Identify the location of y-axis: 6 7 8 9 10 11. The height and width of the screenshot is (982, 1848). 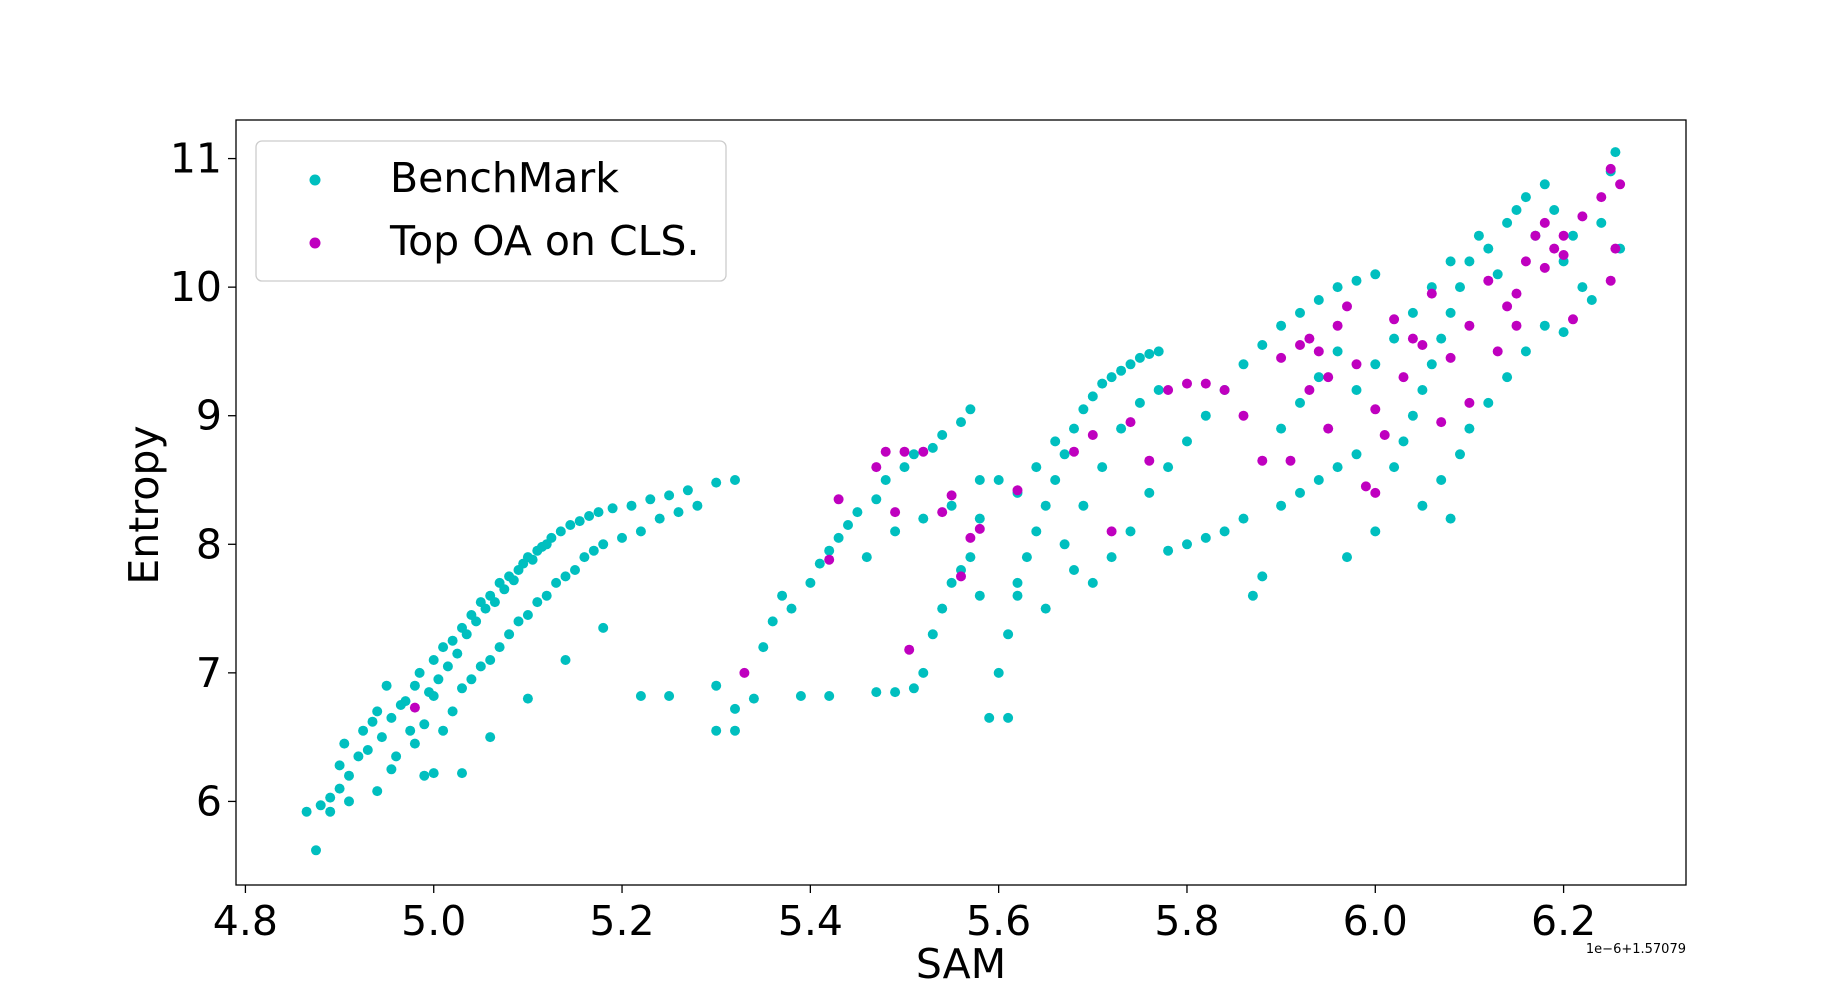
(203, 480).